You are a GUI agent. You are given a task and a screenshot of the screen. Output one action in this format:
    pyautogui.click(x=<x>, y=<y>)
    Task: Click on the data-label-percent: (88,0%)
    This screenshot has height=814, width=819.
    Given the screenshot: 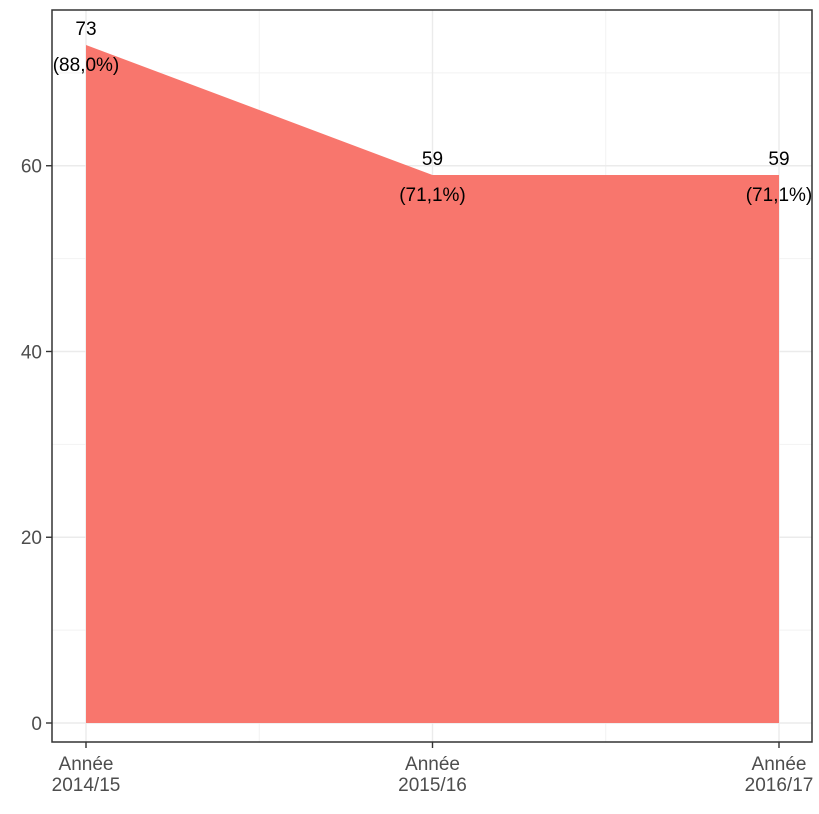 What is the action you would take?
    pyautogui.click(x=86, y=65)
    